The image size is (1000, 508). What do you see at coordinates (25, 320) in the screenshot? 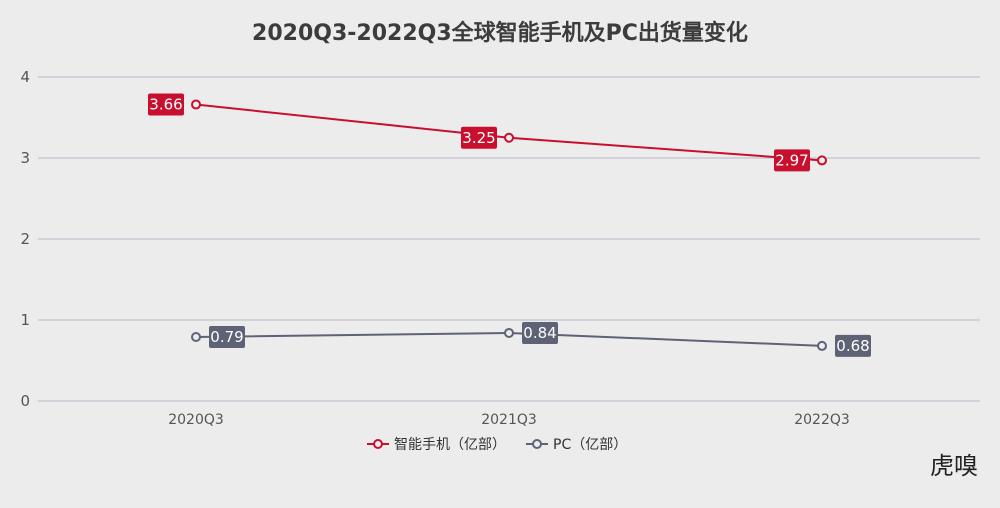
I see `y-tick-label: 1` at bounding box center [25, 320].